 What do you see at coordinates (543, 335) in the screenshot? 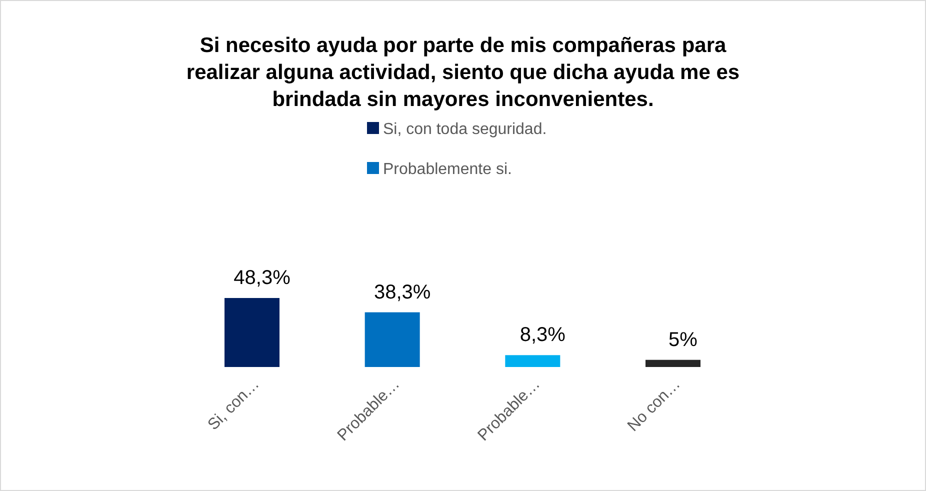
I see `data-label: 8,3%` at bounding box center [543, 335].